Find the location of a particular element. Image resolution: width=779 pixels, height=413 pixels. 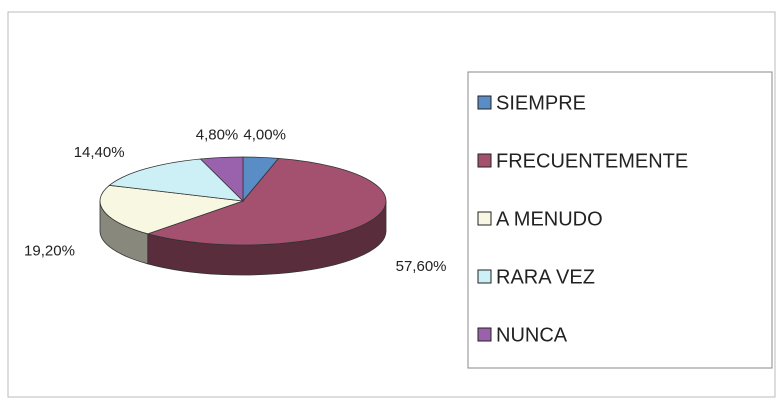

data-label: 4,80% is located at coordinates (217, 135).